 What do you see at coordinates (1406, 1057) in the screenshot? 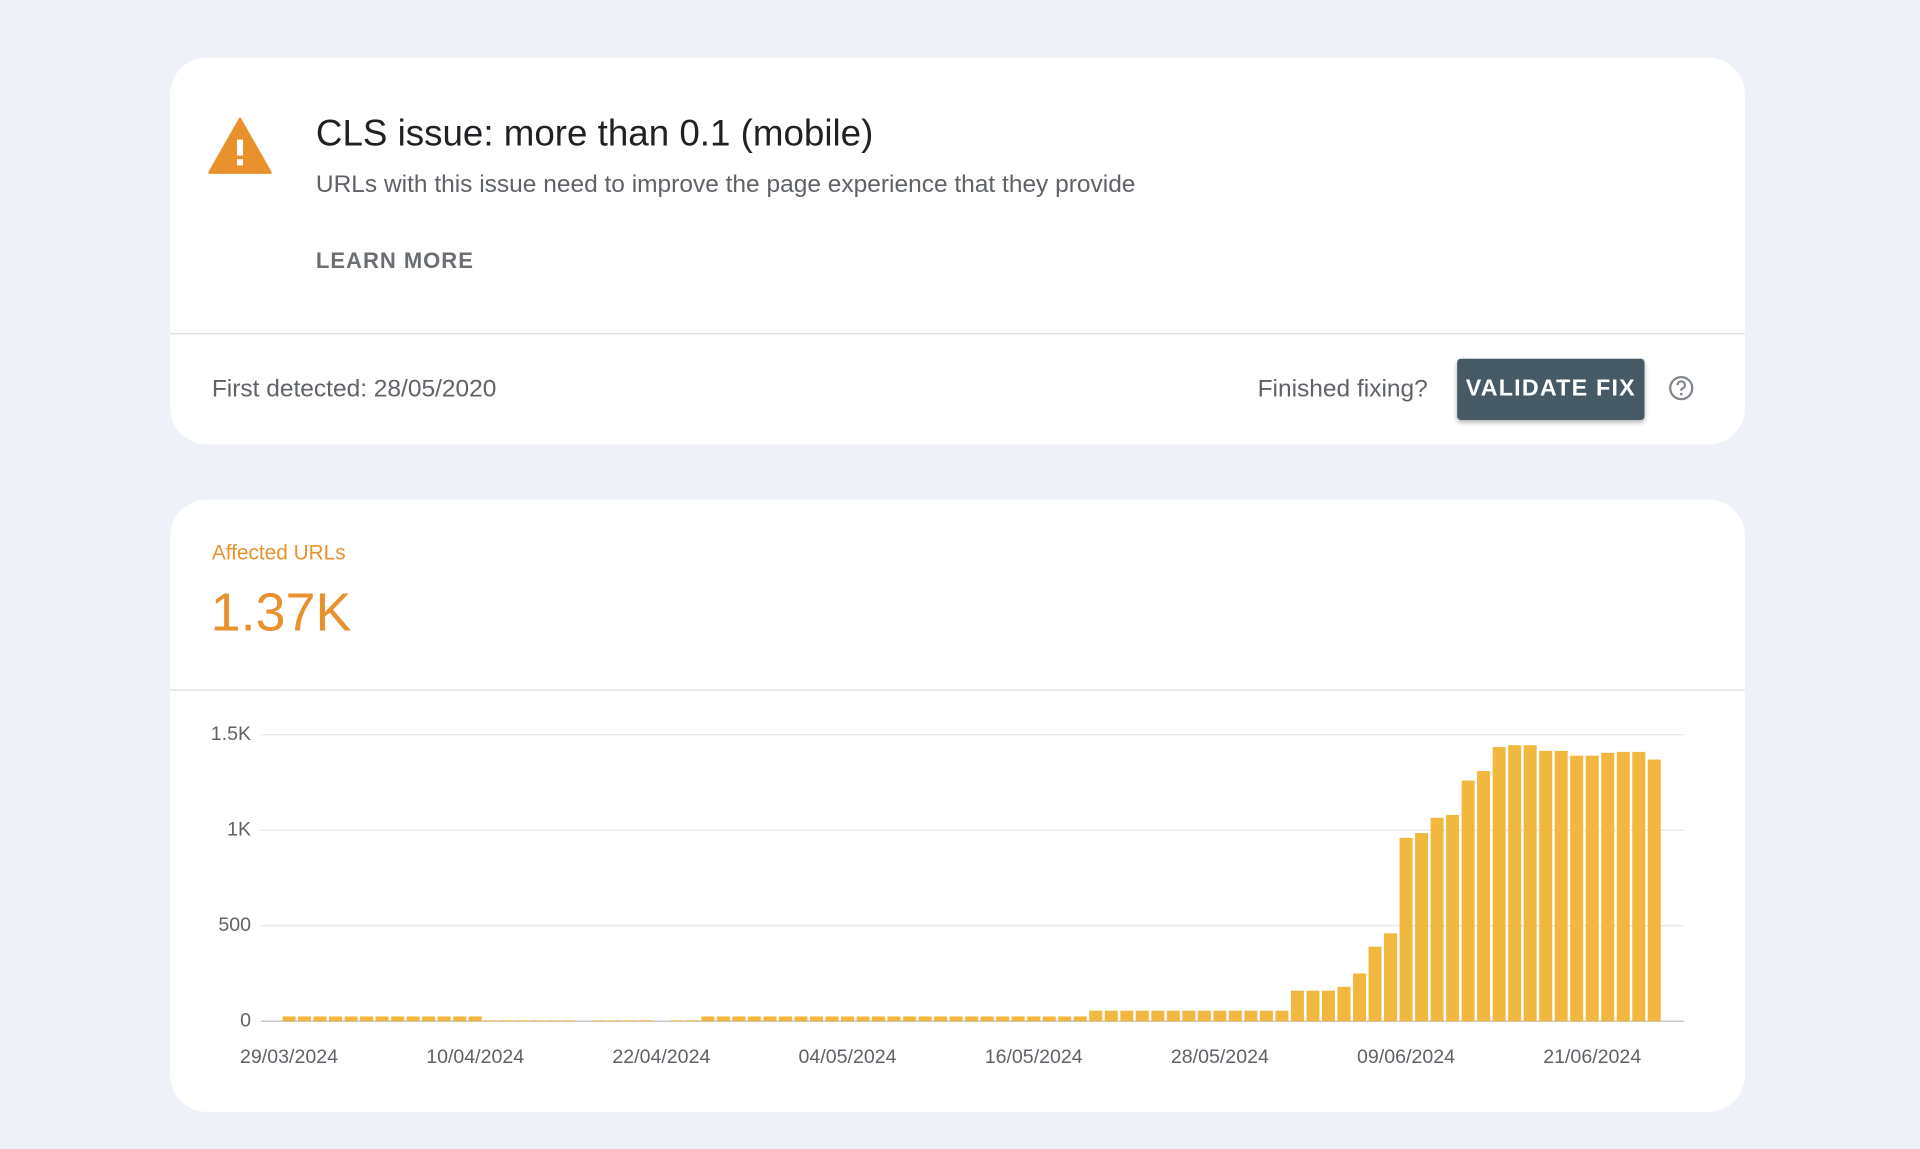
I see `x-tick-label: 09/06/2024` at bounding box center [1406, 1057].